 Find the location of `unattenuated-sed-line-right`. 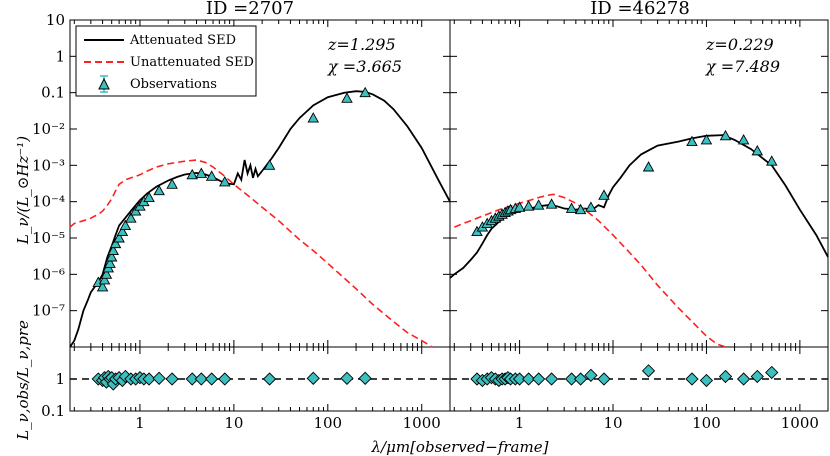

unattenuated-sed-line-right is located at coordinates (590, 270).